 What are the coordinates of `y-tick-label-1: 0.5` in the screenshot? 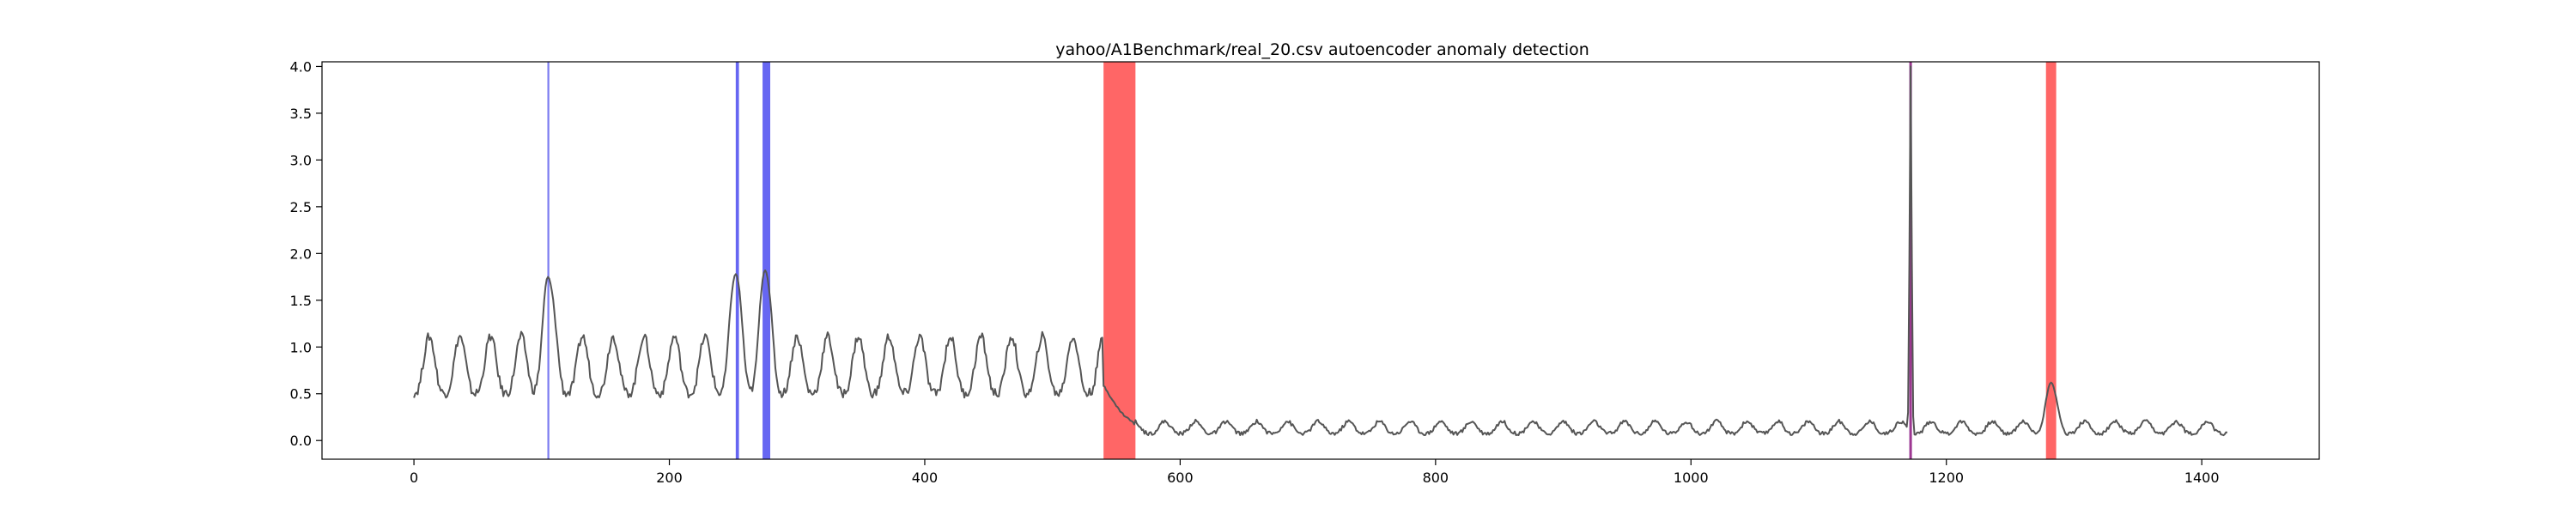 It's located at (301, 394).